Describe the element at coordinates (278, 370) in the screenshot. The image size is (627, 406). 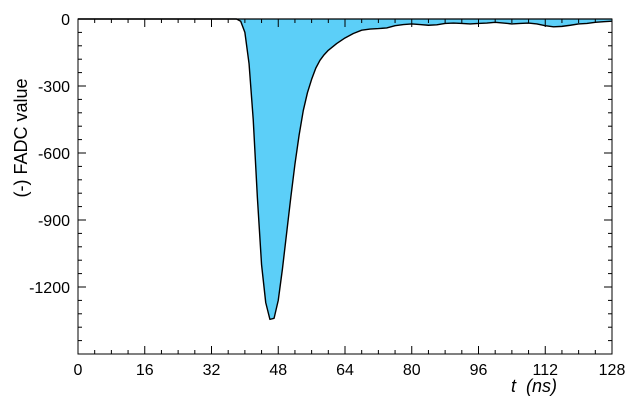
I see `x-tick-label: 48` at that location.